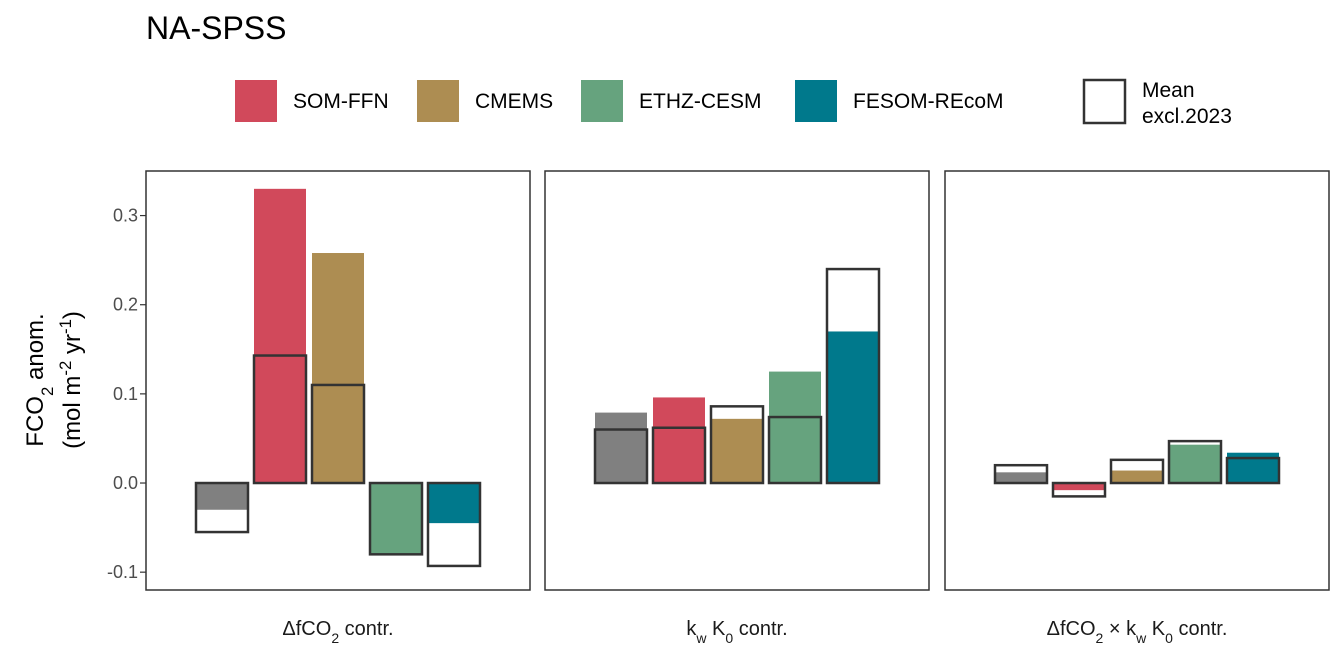  What do you see at coordinates (47, 391) in the screenshot?
I see `y-axis-title-part: 2` at bounding box center [47, 391].